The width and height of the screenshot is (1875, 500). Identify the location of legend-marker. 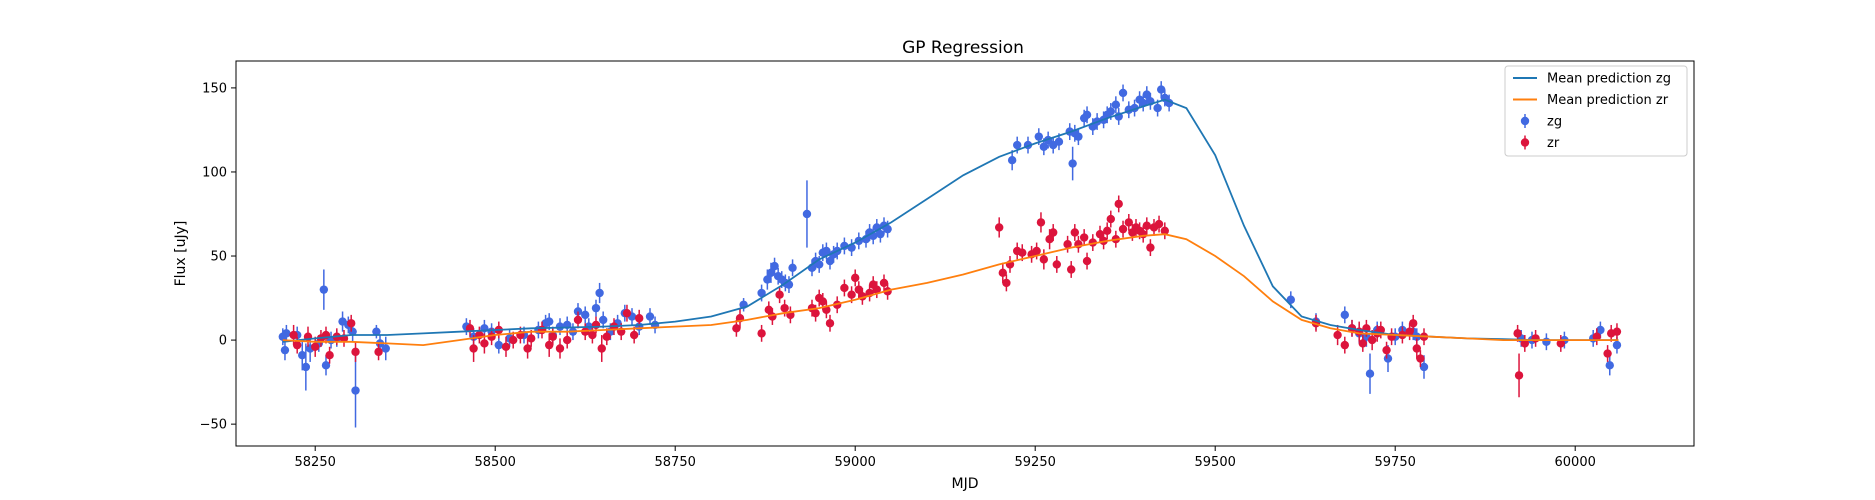
(1525, 142).